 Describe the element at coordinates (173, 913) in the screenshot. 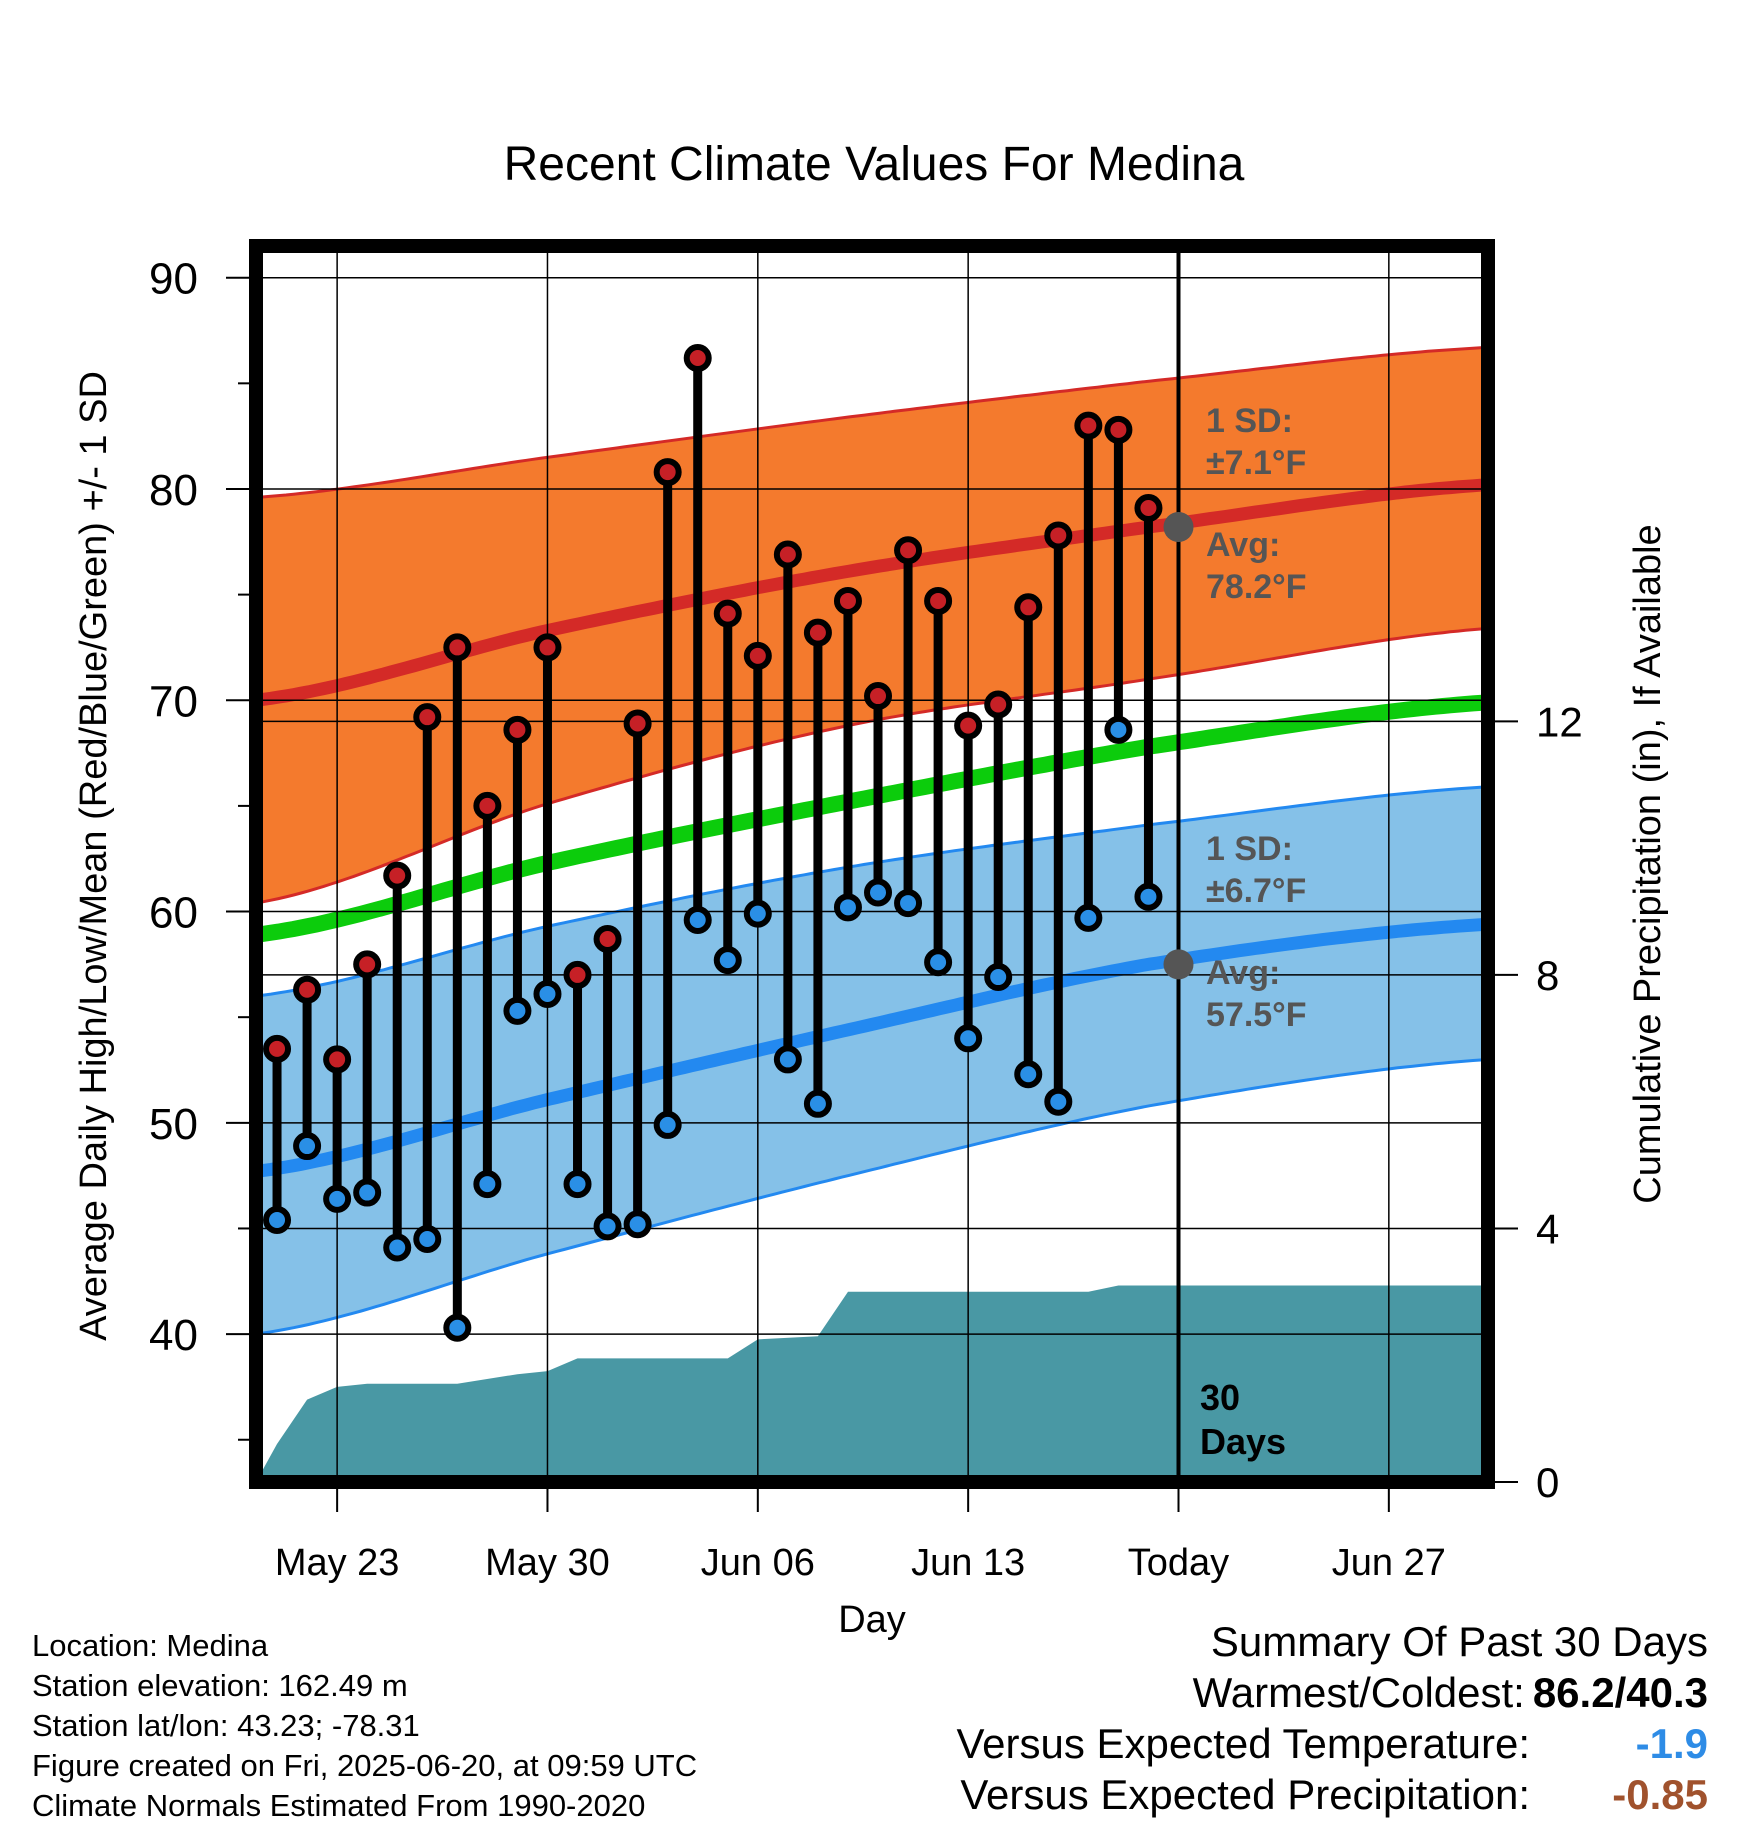

I see `y-tick-label: 60` at that location.